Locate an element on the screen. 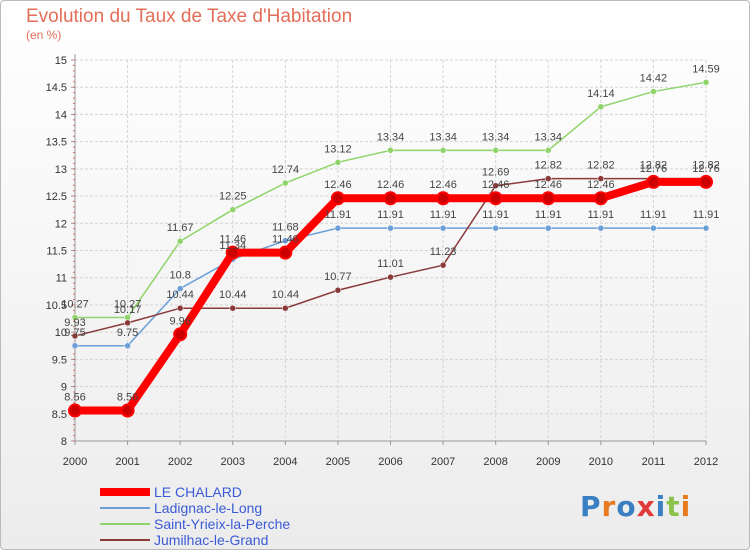 The height and width of the screenshot is (550, 750). y-tick-label: 9.5 is located at coordinates (59, 360).